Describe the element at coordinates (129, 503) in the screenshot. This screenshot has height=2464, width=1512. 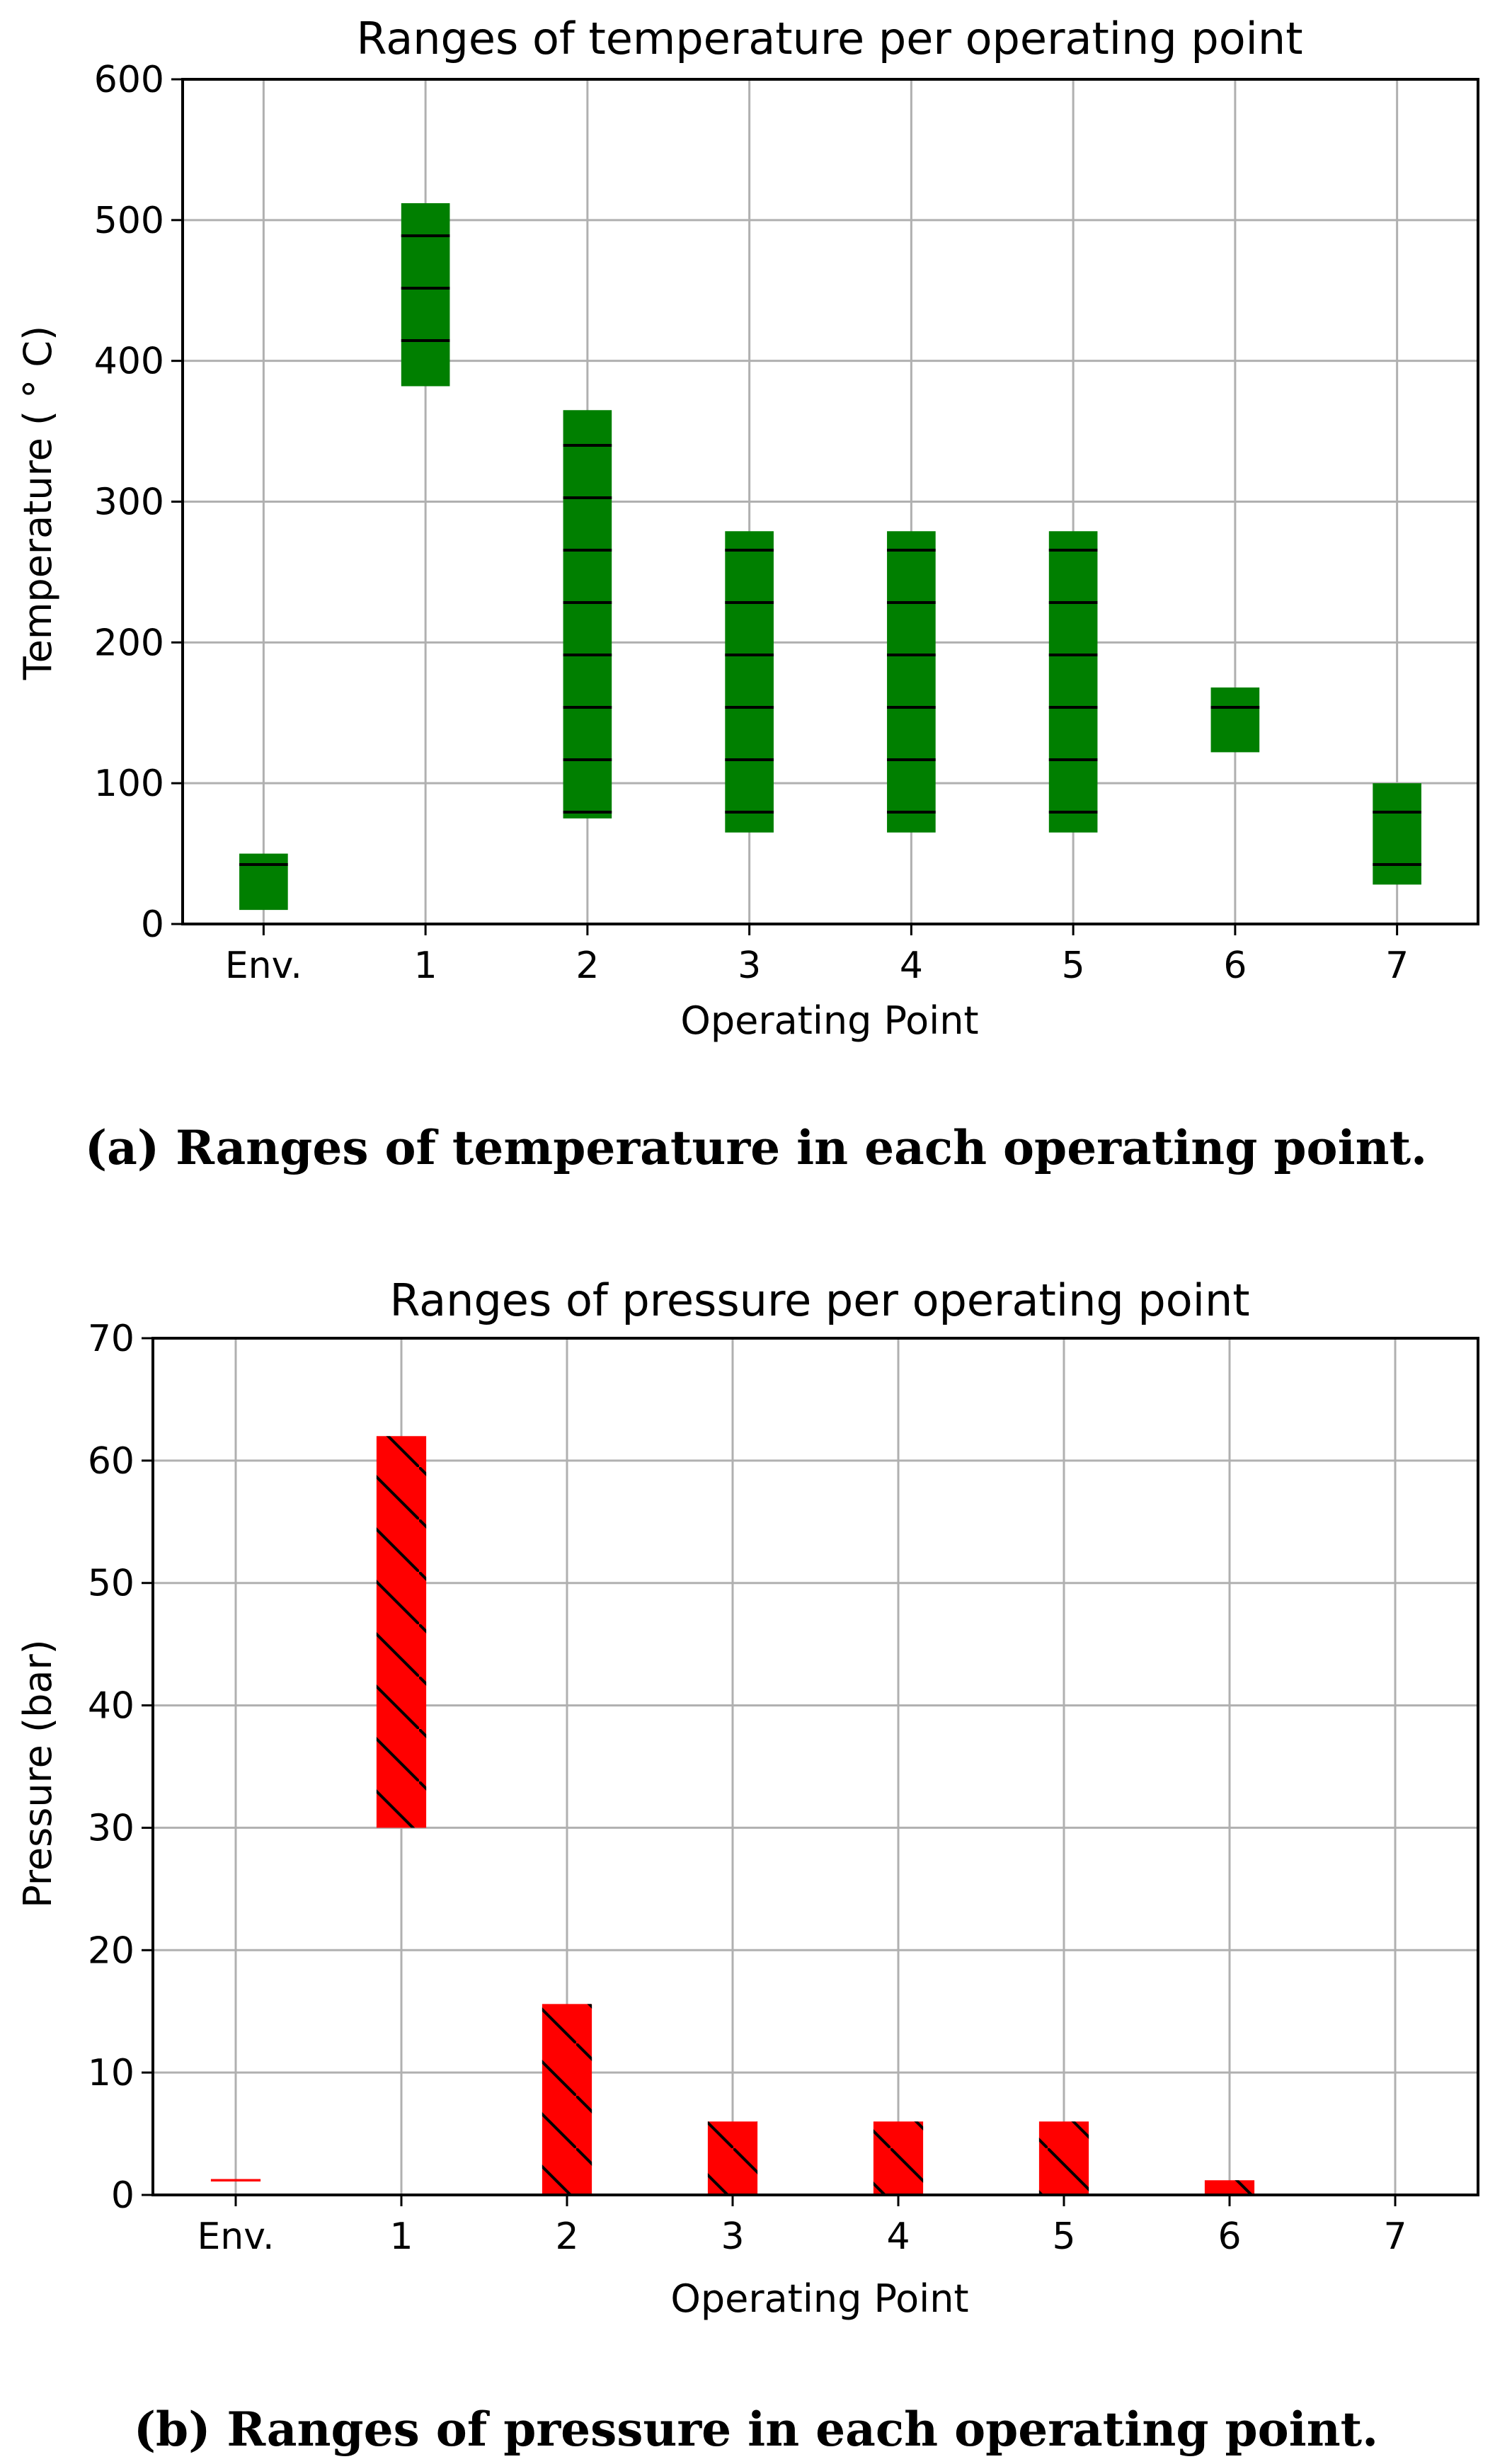
I see `y-tick-label: 300` at that location.